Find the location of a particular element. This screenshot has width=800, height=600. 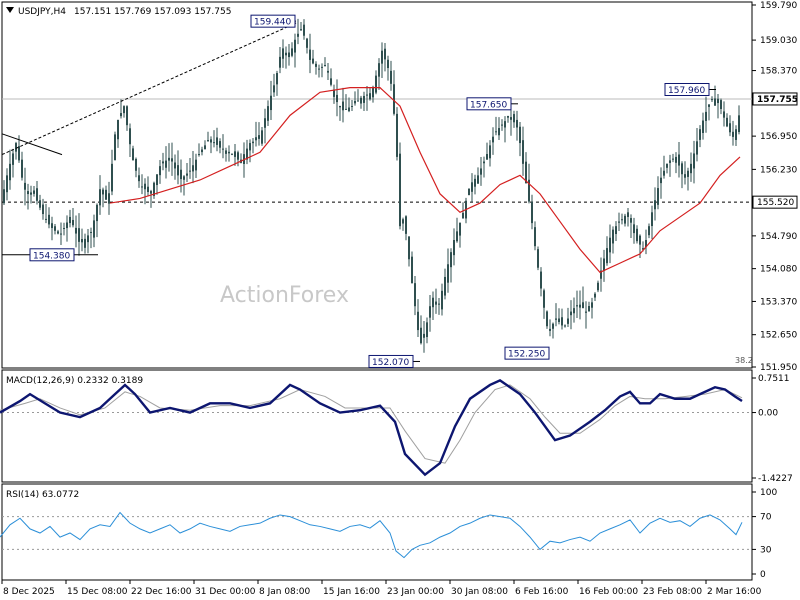

price-annotation: 152.250 is located at coordinates (527, 353).